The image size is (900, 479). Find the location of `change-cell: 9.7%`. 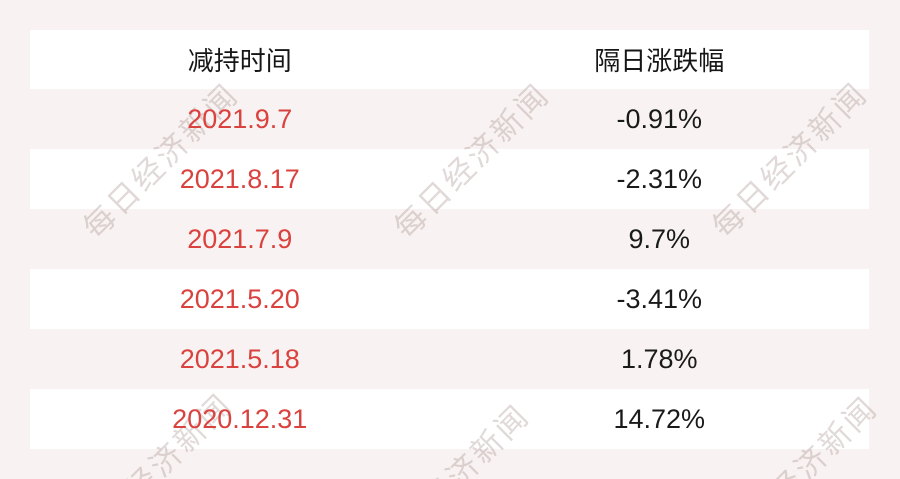

change-cell: 9.7% is located at coordinates (660, 239).